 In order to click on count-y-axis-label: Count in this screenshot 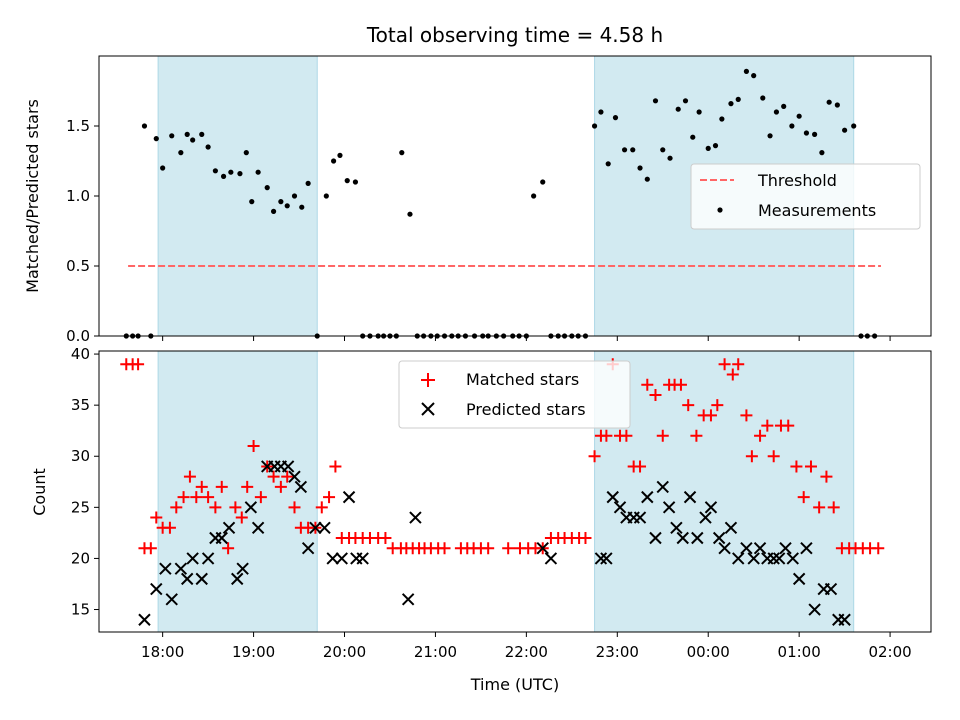, I will do `click(39, 492)`.